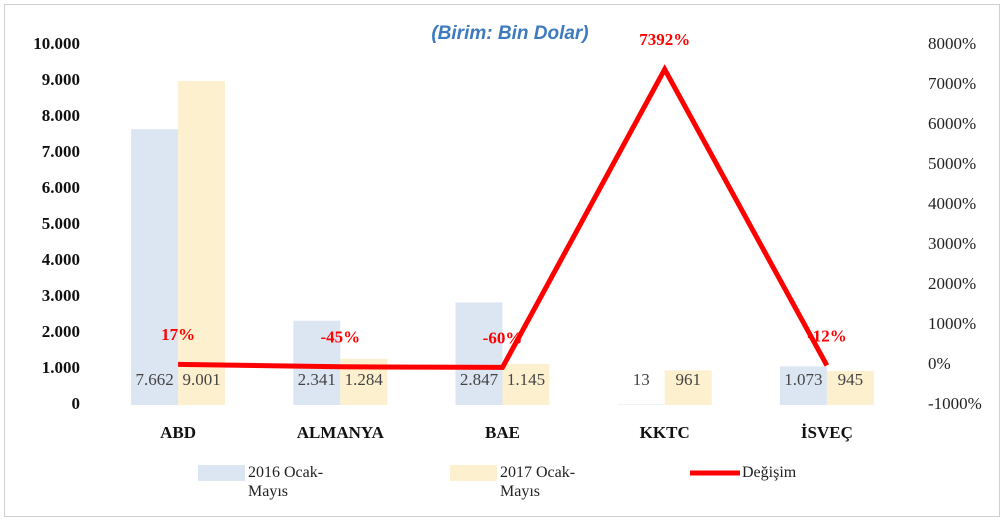 Image resolution: width=1005 pixels, height=522 pixels. Describe the element at coordinates (503, 337) in the screenshot. I see `line-label: -60%` at that location.